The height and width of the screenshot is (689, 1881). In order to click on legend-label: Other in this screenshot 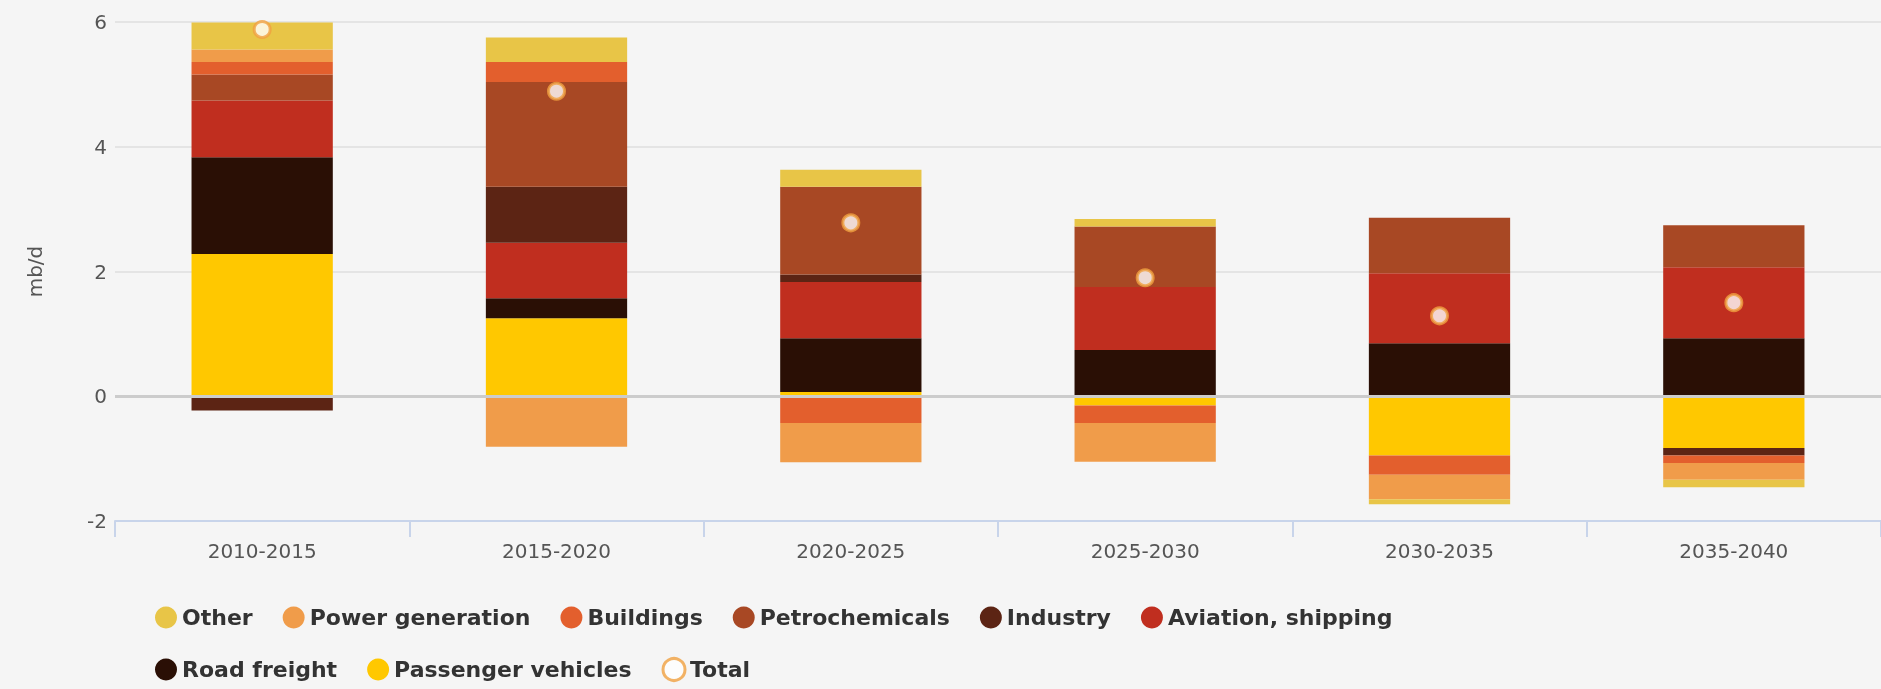, I will do `click(217, 617)`.